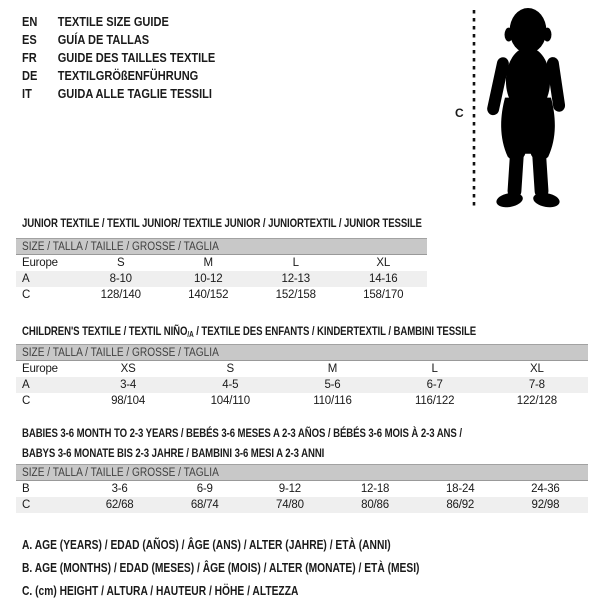  I want to click on table-cell: 12-13, so click(296, 279).